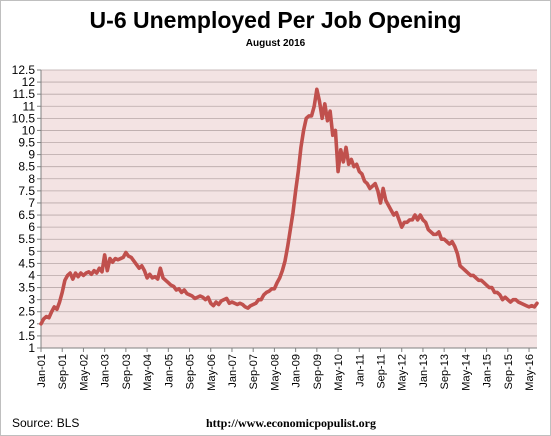 Image resolution: width=551 pixels, height=436 pixels. Describe the element at coordinates (29, 82) in the screenshot. I see `y-tick-label: 12` at that location.